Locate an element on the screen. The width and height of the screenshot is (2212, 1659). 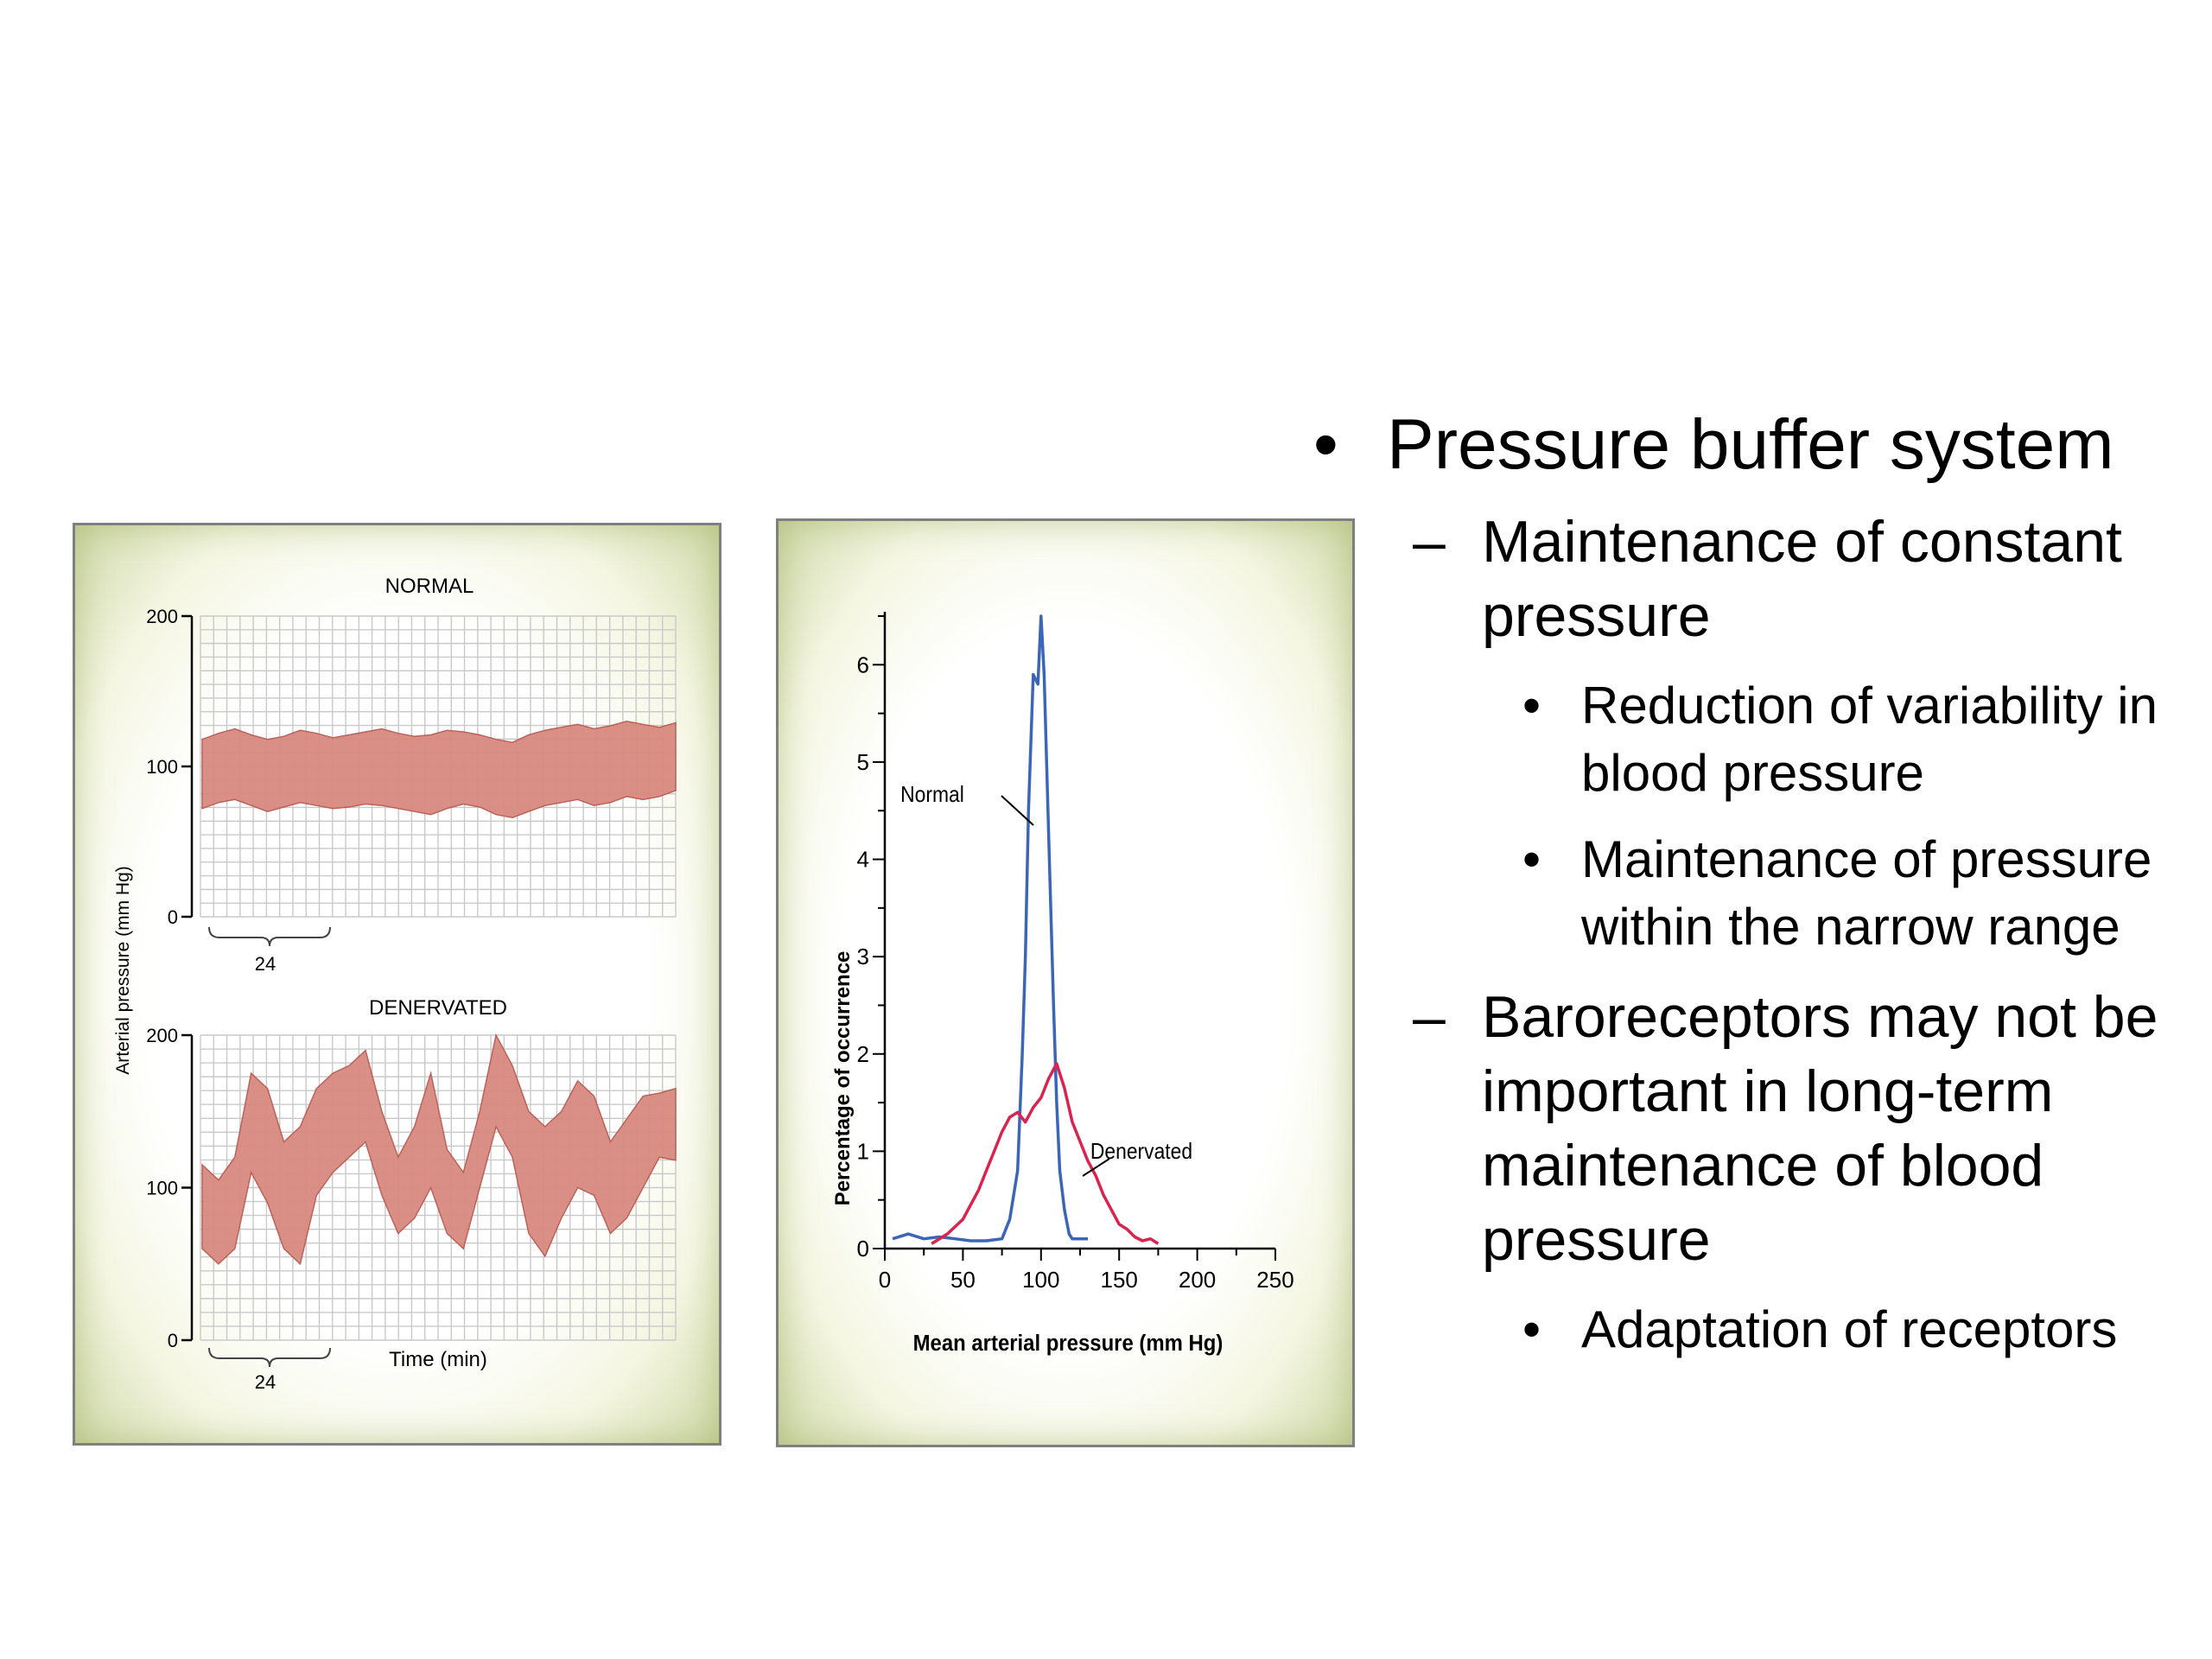
y-tick-label: 6 is located at coordinates (863, 664).